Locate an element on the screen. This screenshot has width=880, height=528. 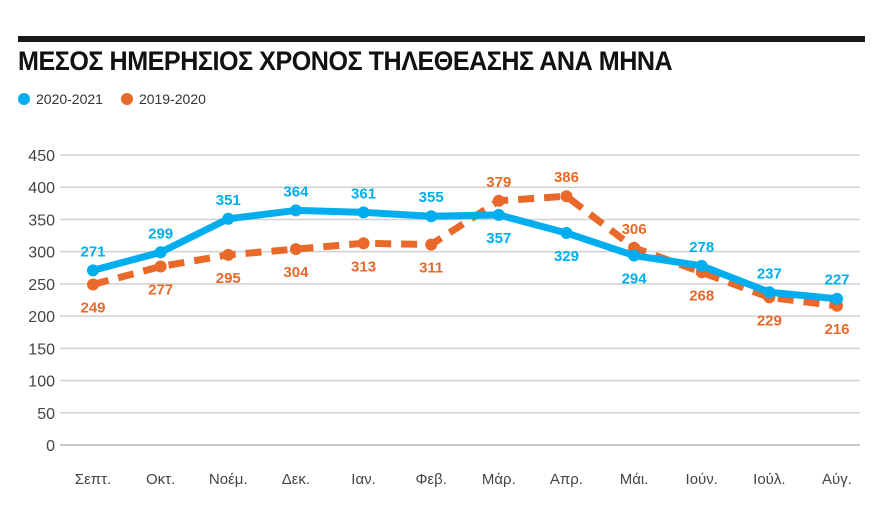
x-tick-label: Νοέμ. is located at coordinates (228, 479).